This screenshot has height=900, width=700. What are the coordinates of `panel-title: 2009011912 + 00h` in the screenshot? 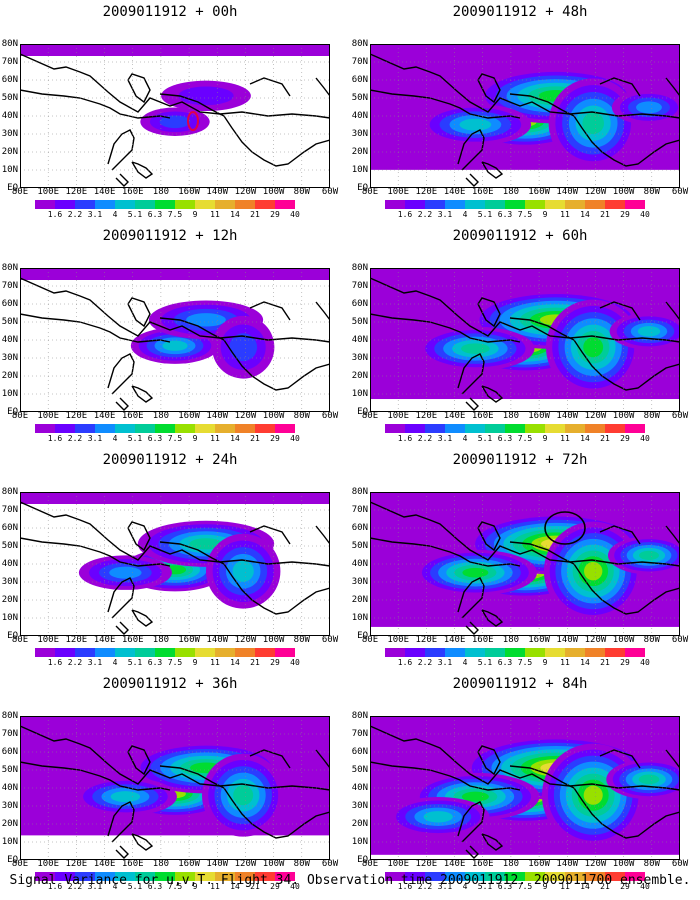 It's located at (170, 12).